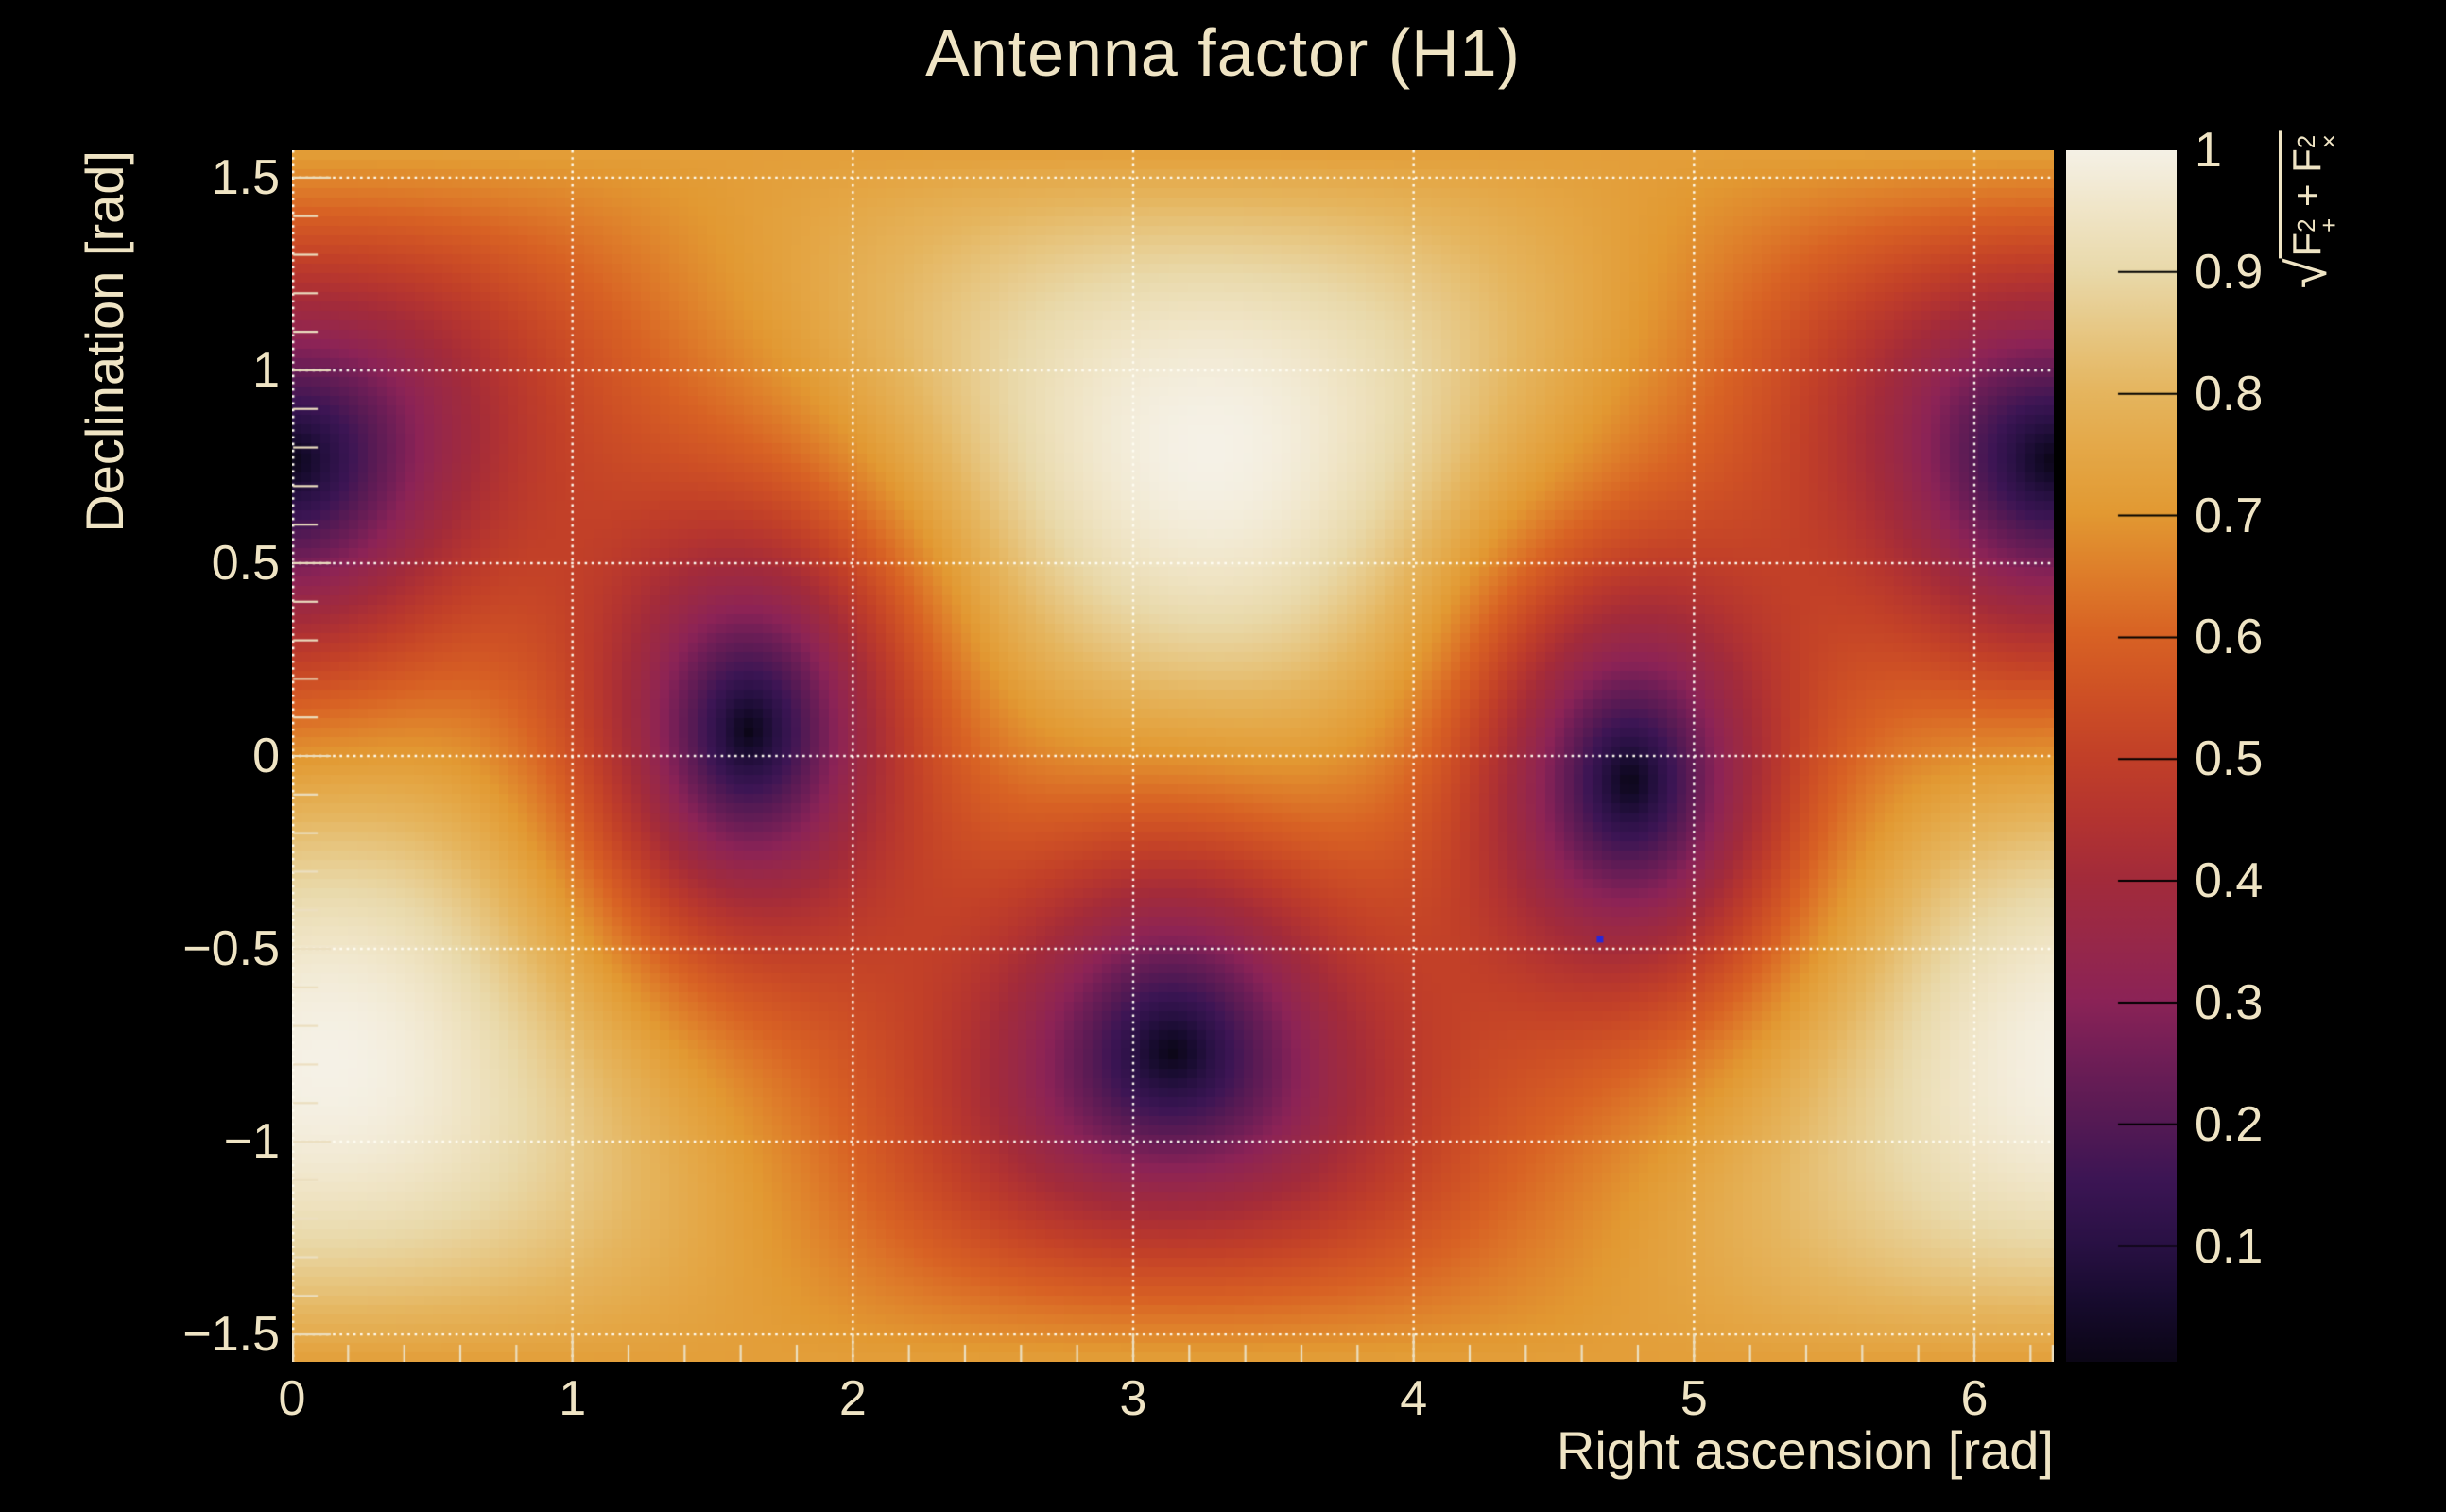 Image resolution: width=2446 pixels, height=1512 pixels. I want to click on sqrt-radical-glyph: √, so click(2307, 273).